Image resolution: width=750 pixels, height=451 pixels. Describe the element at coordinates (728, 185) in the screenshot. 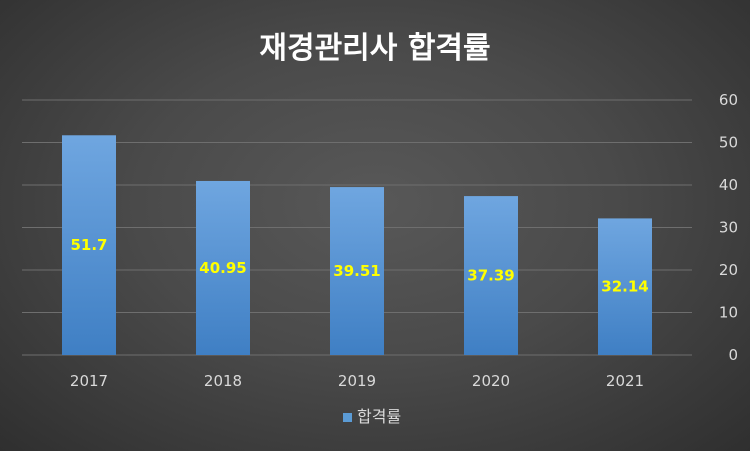

I see `y-tick-label: 40` at that location.